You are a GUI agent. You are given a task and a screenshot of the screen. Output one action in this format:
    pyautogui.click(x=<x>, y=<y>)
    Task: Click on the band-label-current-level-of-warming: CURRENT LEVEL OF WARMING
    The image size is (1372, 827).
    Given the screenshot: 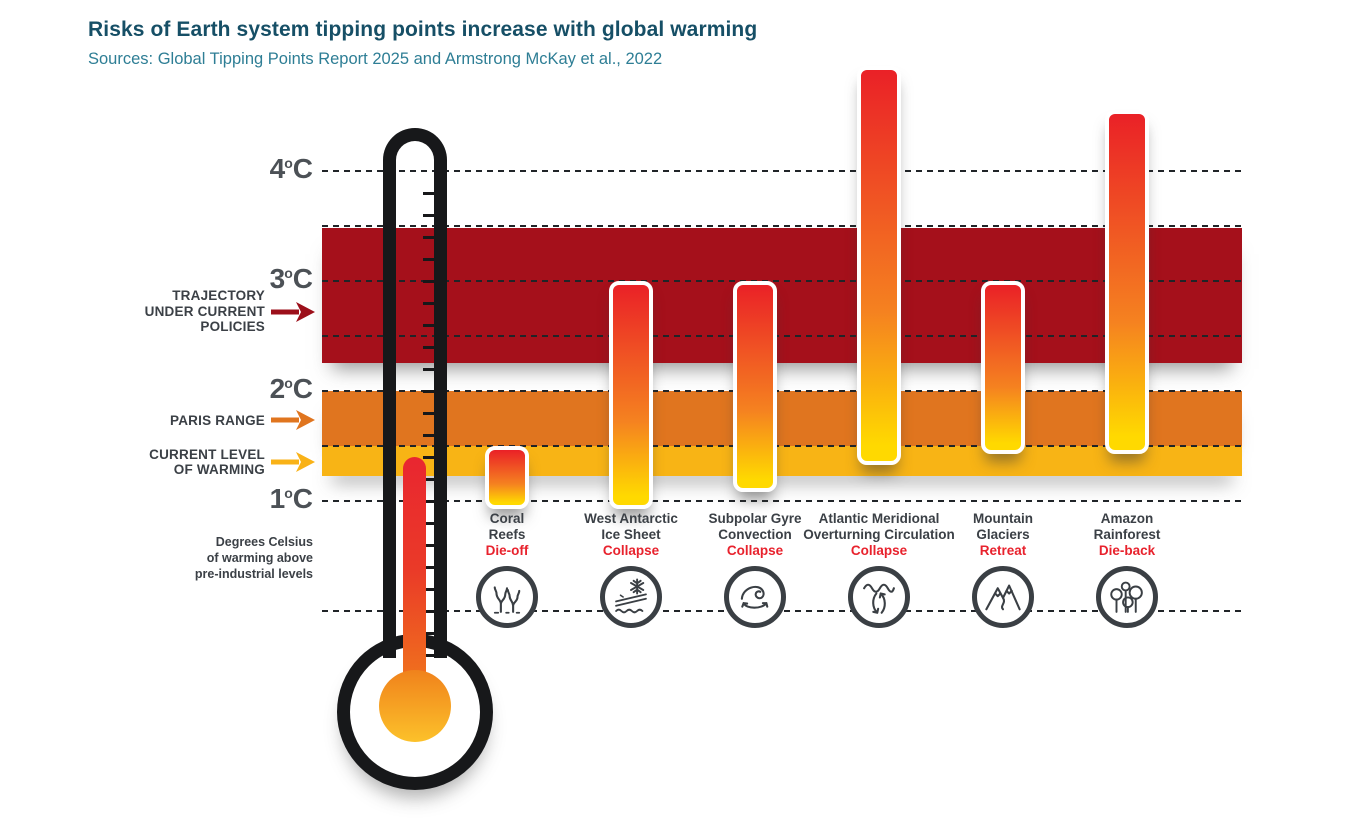 What is the action you would take?
    pyautogui.click(x=207, y=462)
    